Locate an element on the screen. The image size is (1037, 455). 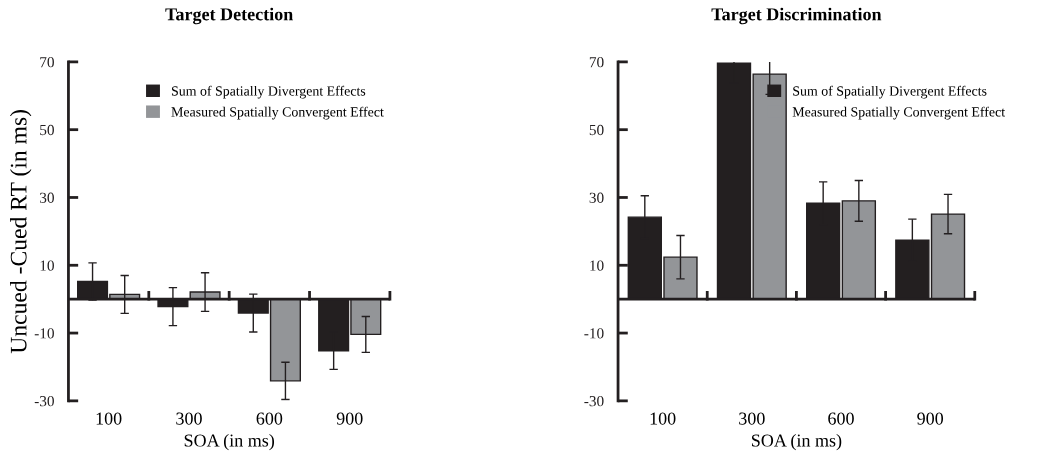
y-axis-title: Uncued -Cued RT (in ms) is located at coordinates (21, 232).